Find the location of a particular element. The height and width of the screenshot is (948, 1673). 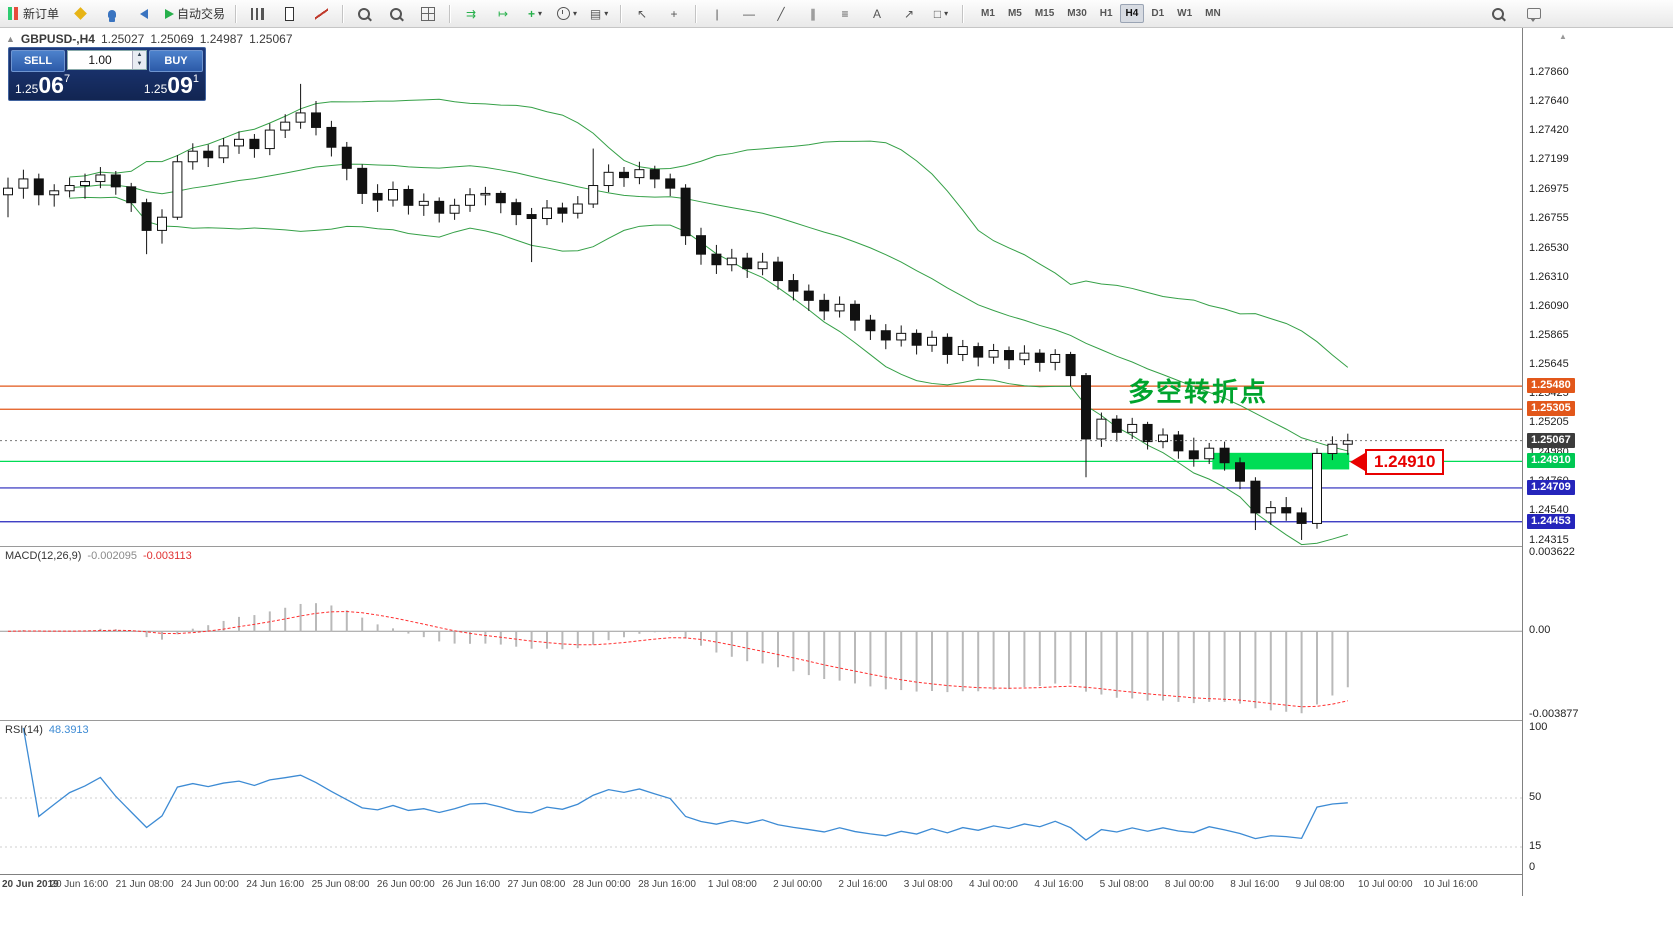

search-icon is located at coordinates (1498, 13).